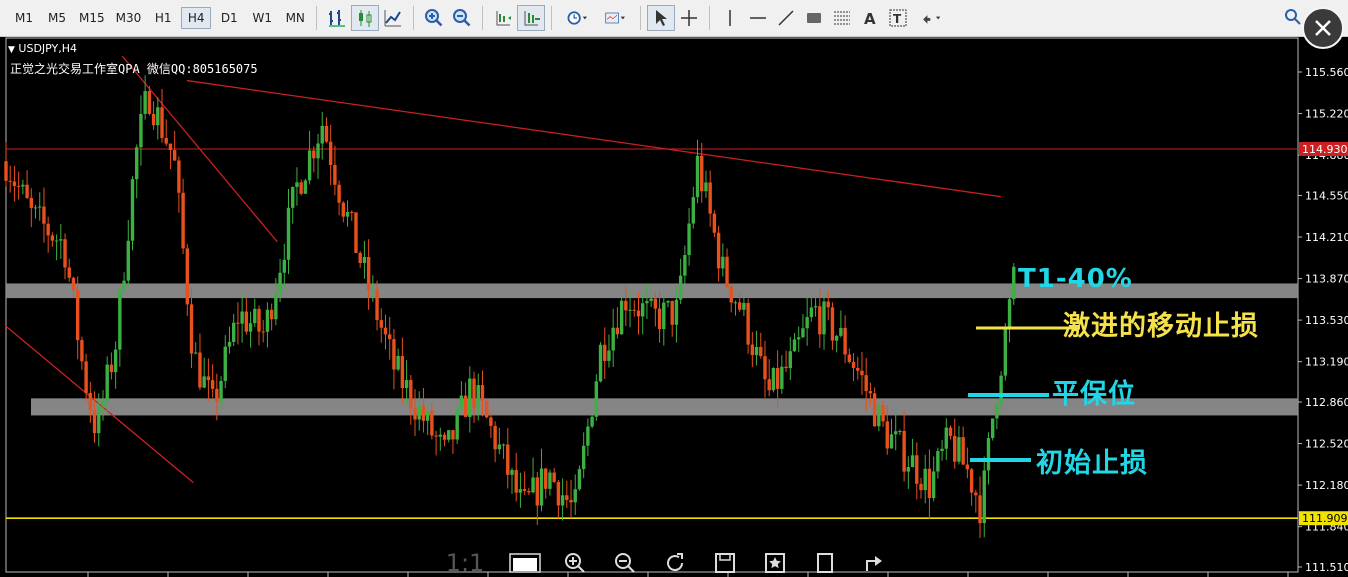 The image size is (1348, 577). What do you see at coordinates (163, 18) in the screenshot?
I see `timeframe-h1: H1` at bounding box center [163, 18].